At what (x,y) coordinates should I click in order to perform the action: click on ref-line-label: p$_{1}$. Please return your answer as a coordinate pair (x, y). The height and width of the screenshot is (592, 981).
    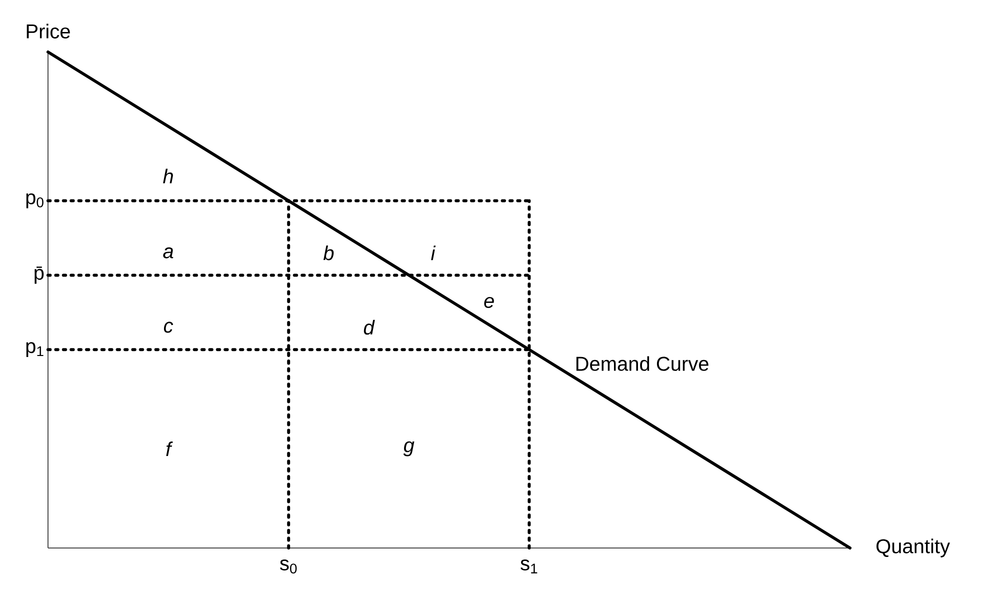
    Looking at the image, I should click on (35, 350).